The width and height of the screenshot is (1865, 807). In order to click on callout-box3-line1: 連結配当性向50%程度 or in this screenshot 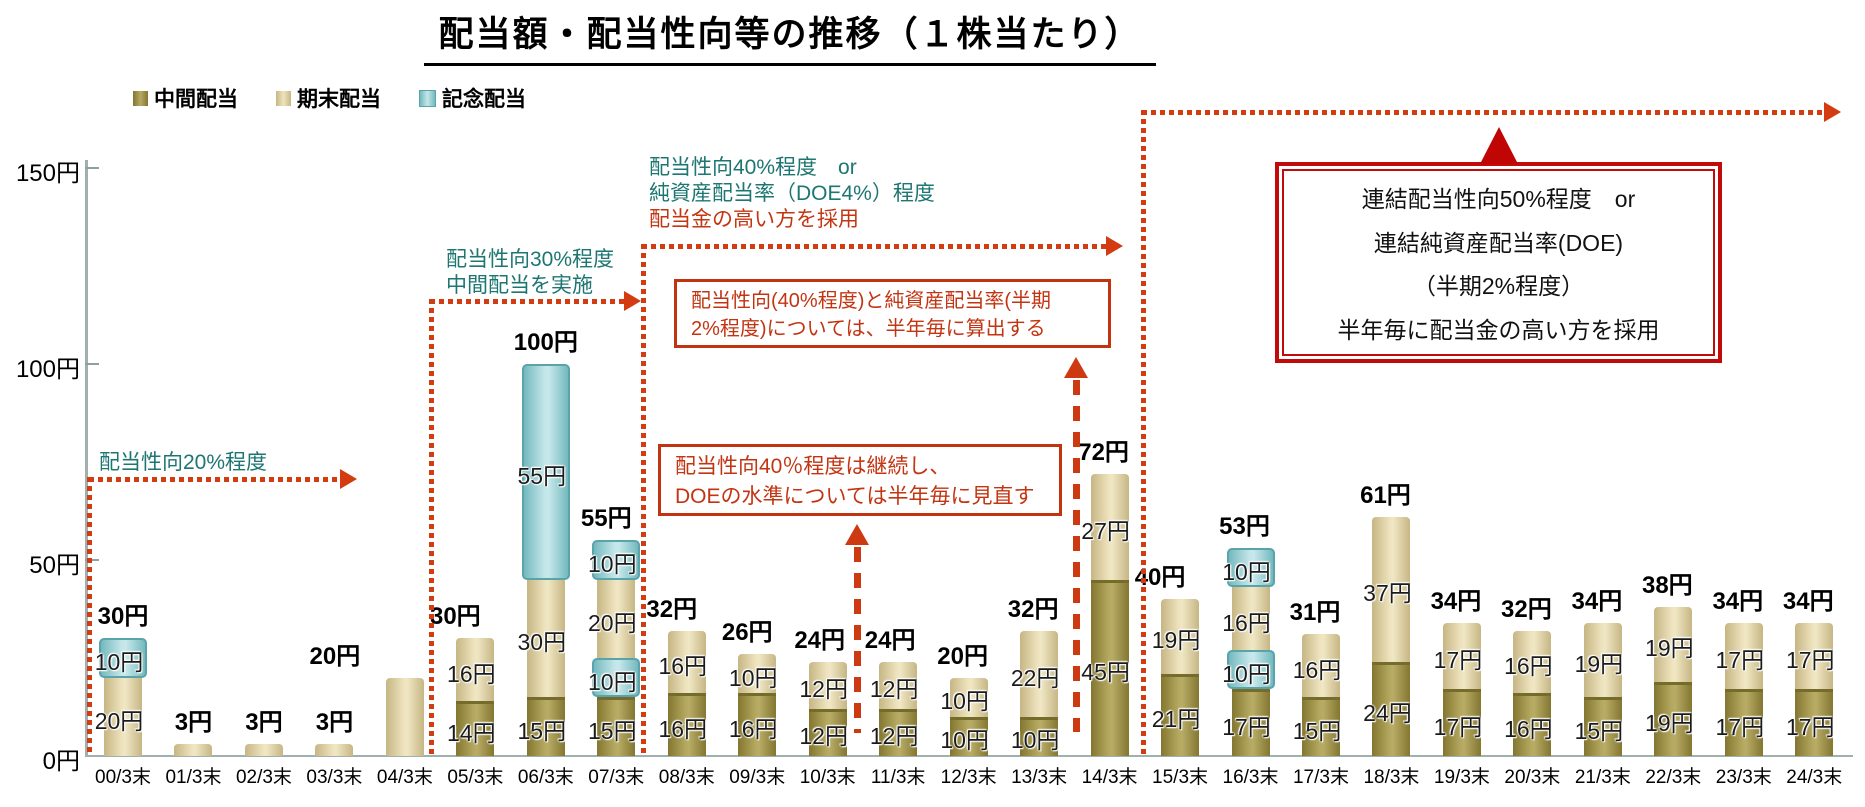, I will do `click(1498, 199)`.